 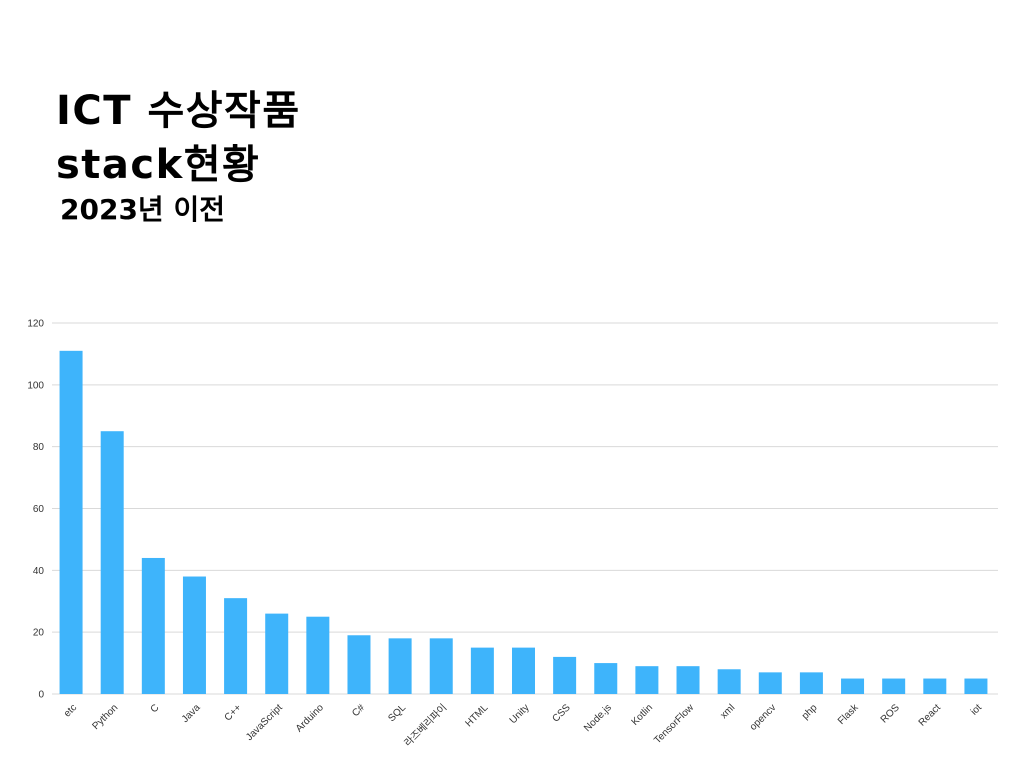 I want to click on x-category-label: React, so click(x=930, y=715).